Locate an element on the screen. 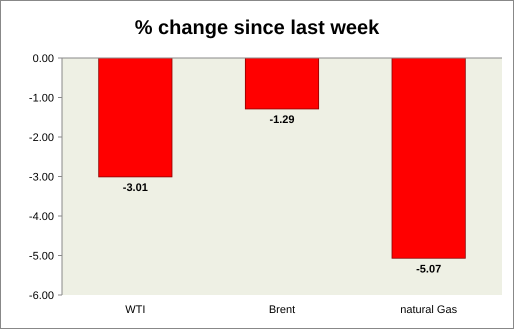 The width and height of the screenshot is (514, 329). y-tick-label: 0.00 is located at coordinates (43, 58).